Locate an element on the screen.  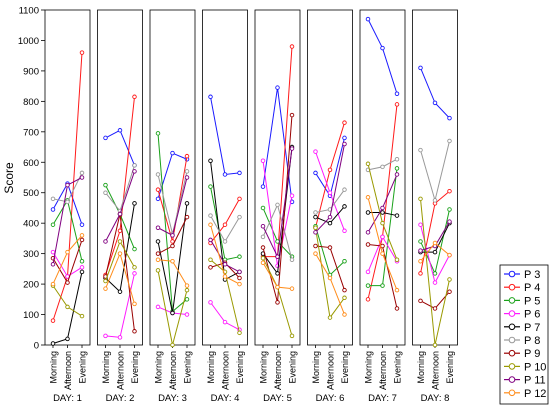
legend-item: P 3 is located at coordinates (522, 275).